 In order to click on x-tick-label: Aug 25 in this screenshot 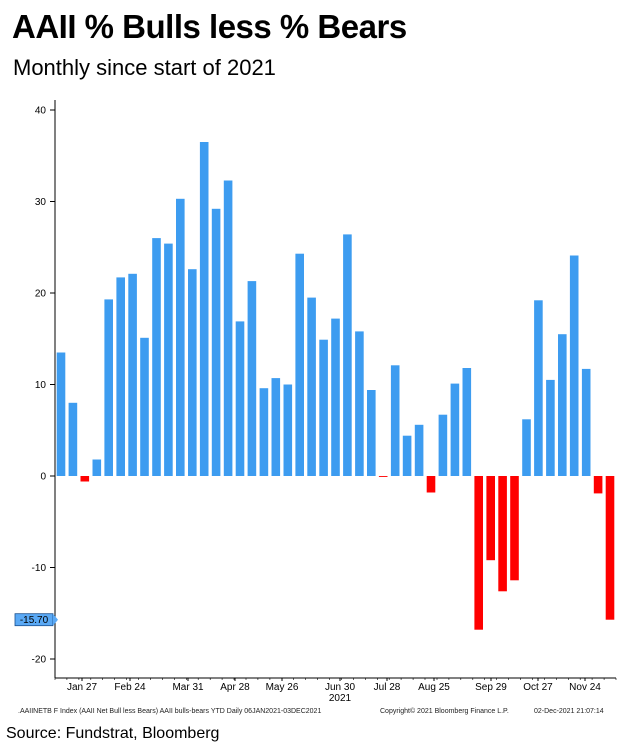, I will do `click(434, 687)`.